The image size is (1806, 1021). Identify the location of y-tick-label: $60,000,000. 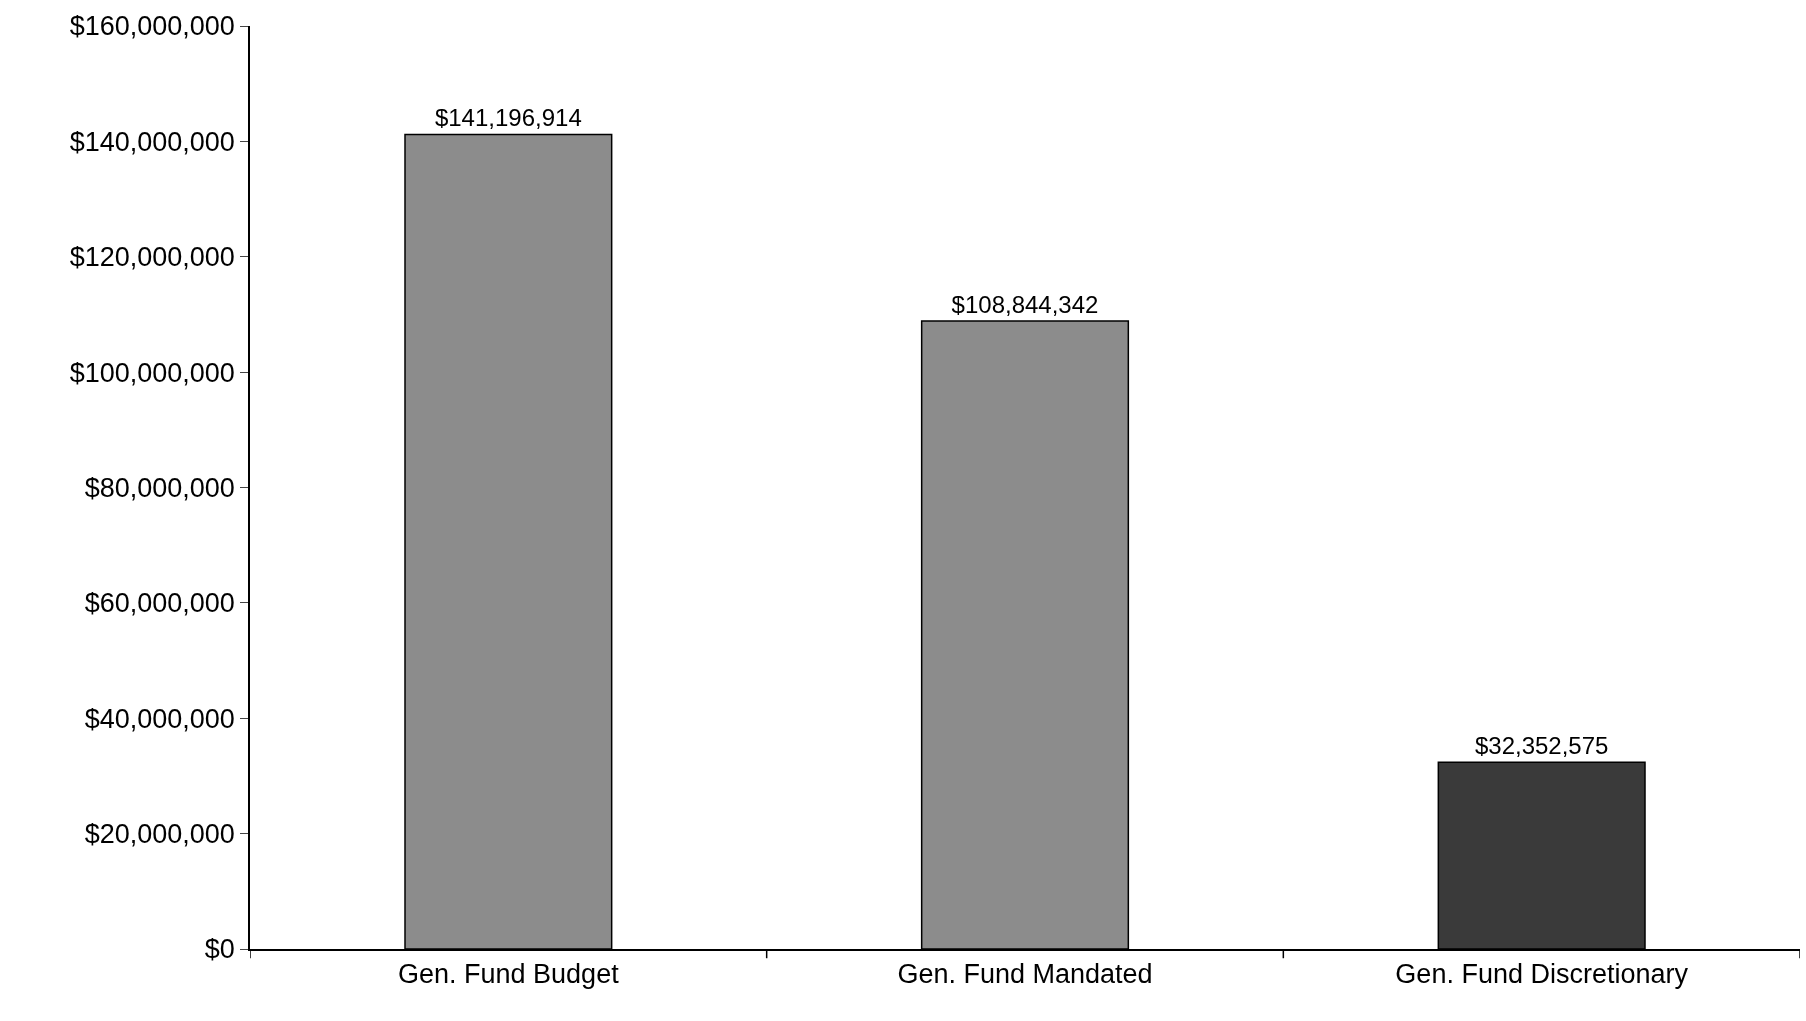
(159, 603).